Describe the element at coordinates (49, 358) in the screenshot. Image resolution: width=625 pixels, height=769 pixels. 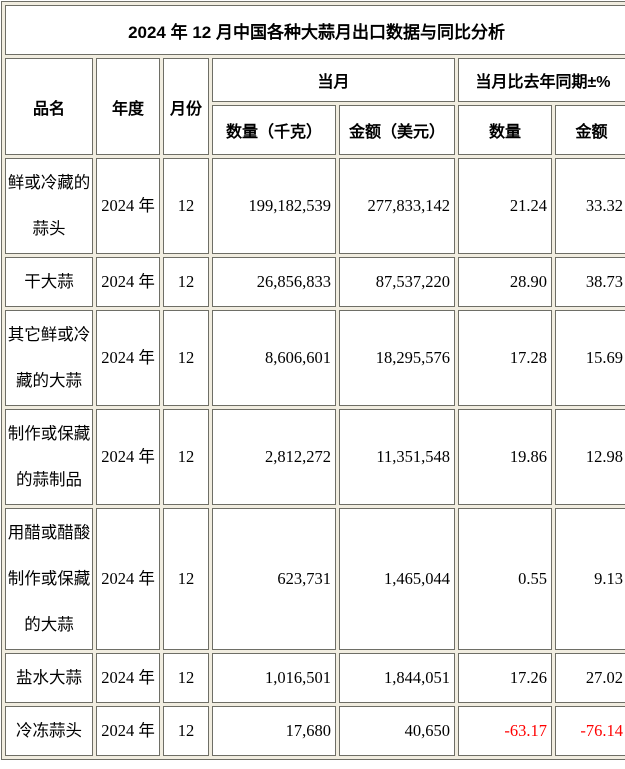
I see `cell-product-name: 其它鲜或冷藏的大蒜` at that location.